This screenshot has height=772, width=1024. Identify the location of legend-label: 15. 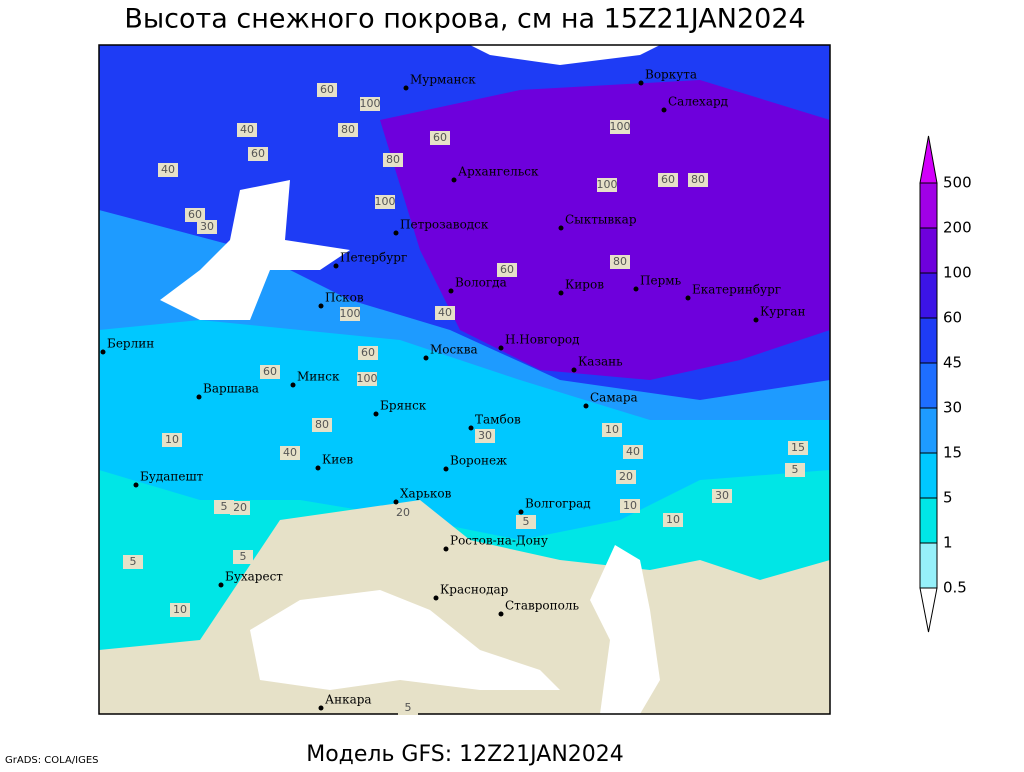
(952, 453).